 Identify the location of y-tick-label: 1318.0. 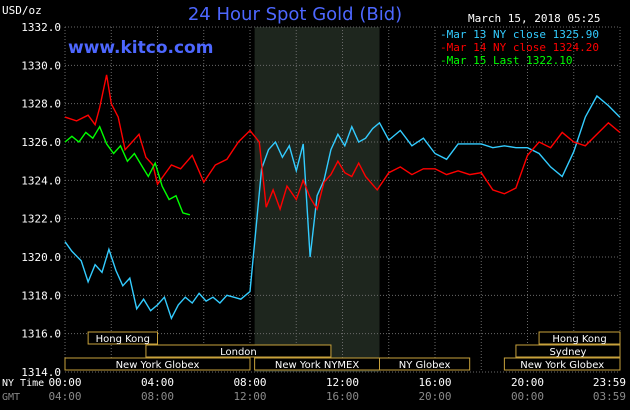
(41, 295).